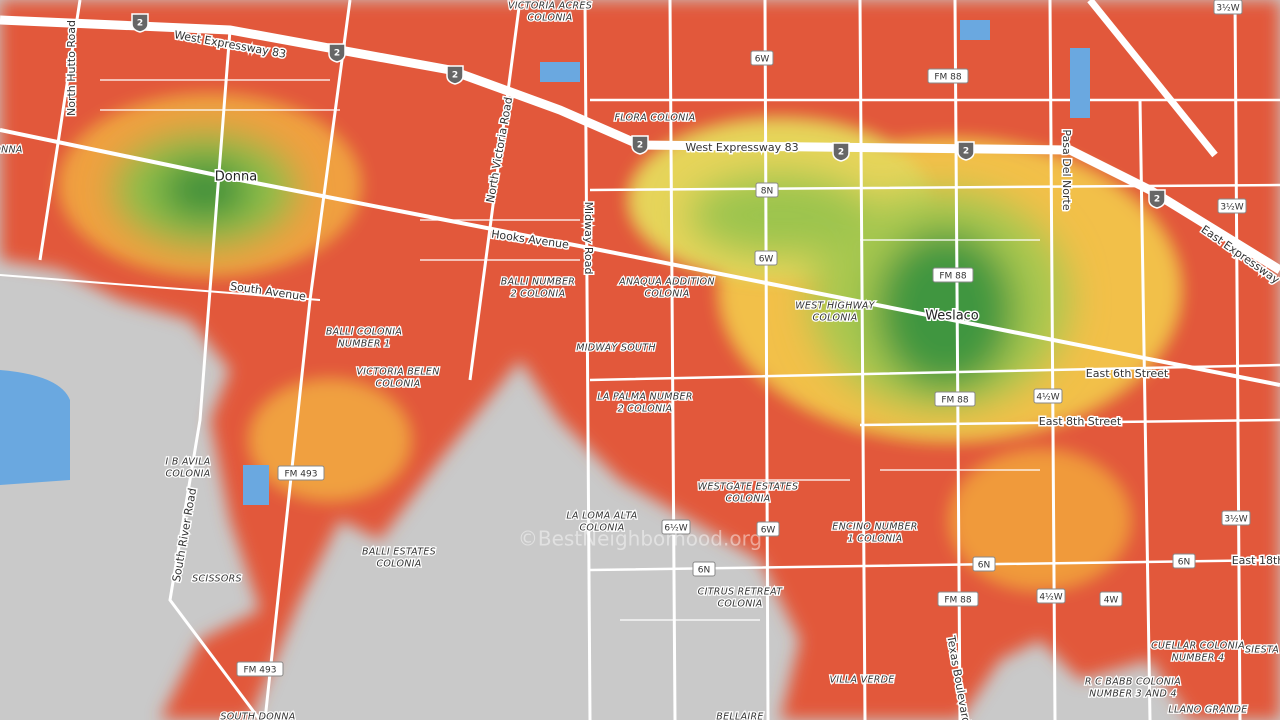 Image resolution: width=1280 pixels, height=720 pixels. I want to click on colonia-label: FLORA COLONIA, so click(655, 118).